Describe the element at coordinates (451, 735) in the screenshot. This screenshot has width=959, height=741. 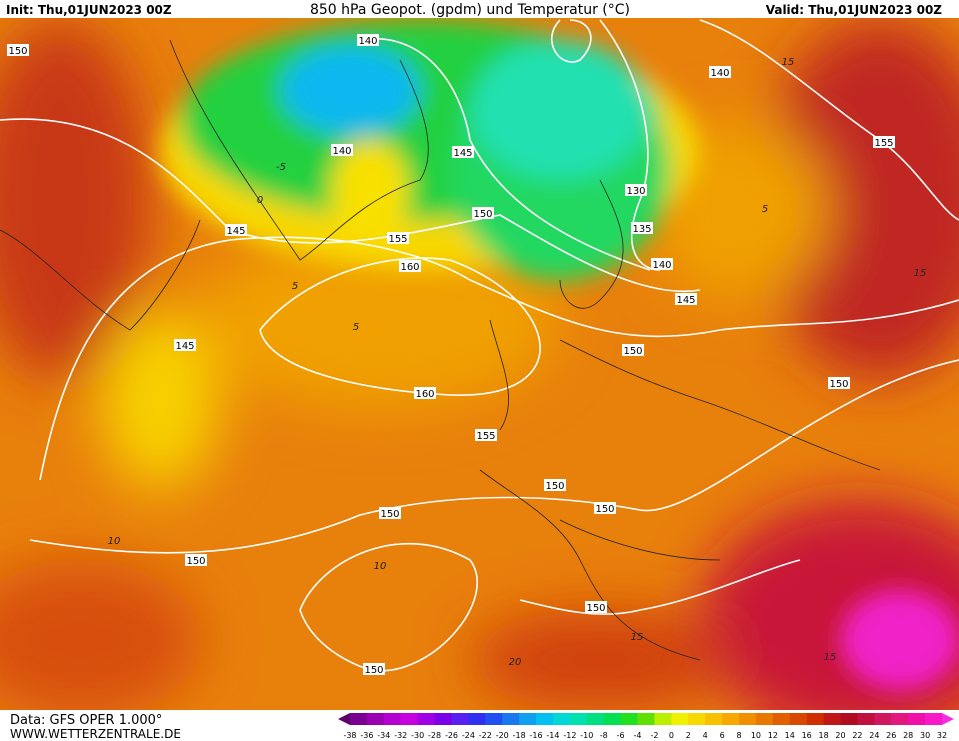
I see `colorbar-tick-label: -26` at that location.